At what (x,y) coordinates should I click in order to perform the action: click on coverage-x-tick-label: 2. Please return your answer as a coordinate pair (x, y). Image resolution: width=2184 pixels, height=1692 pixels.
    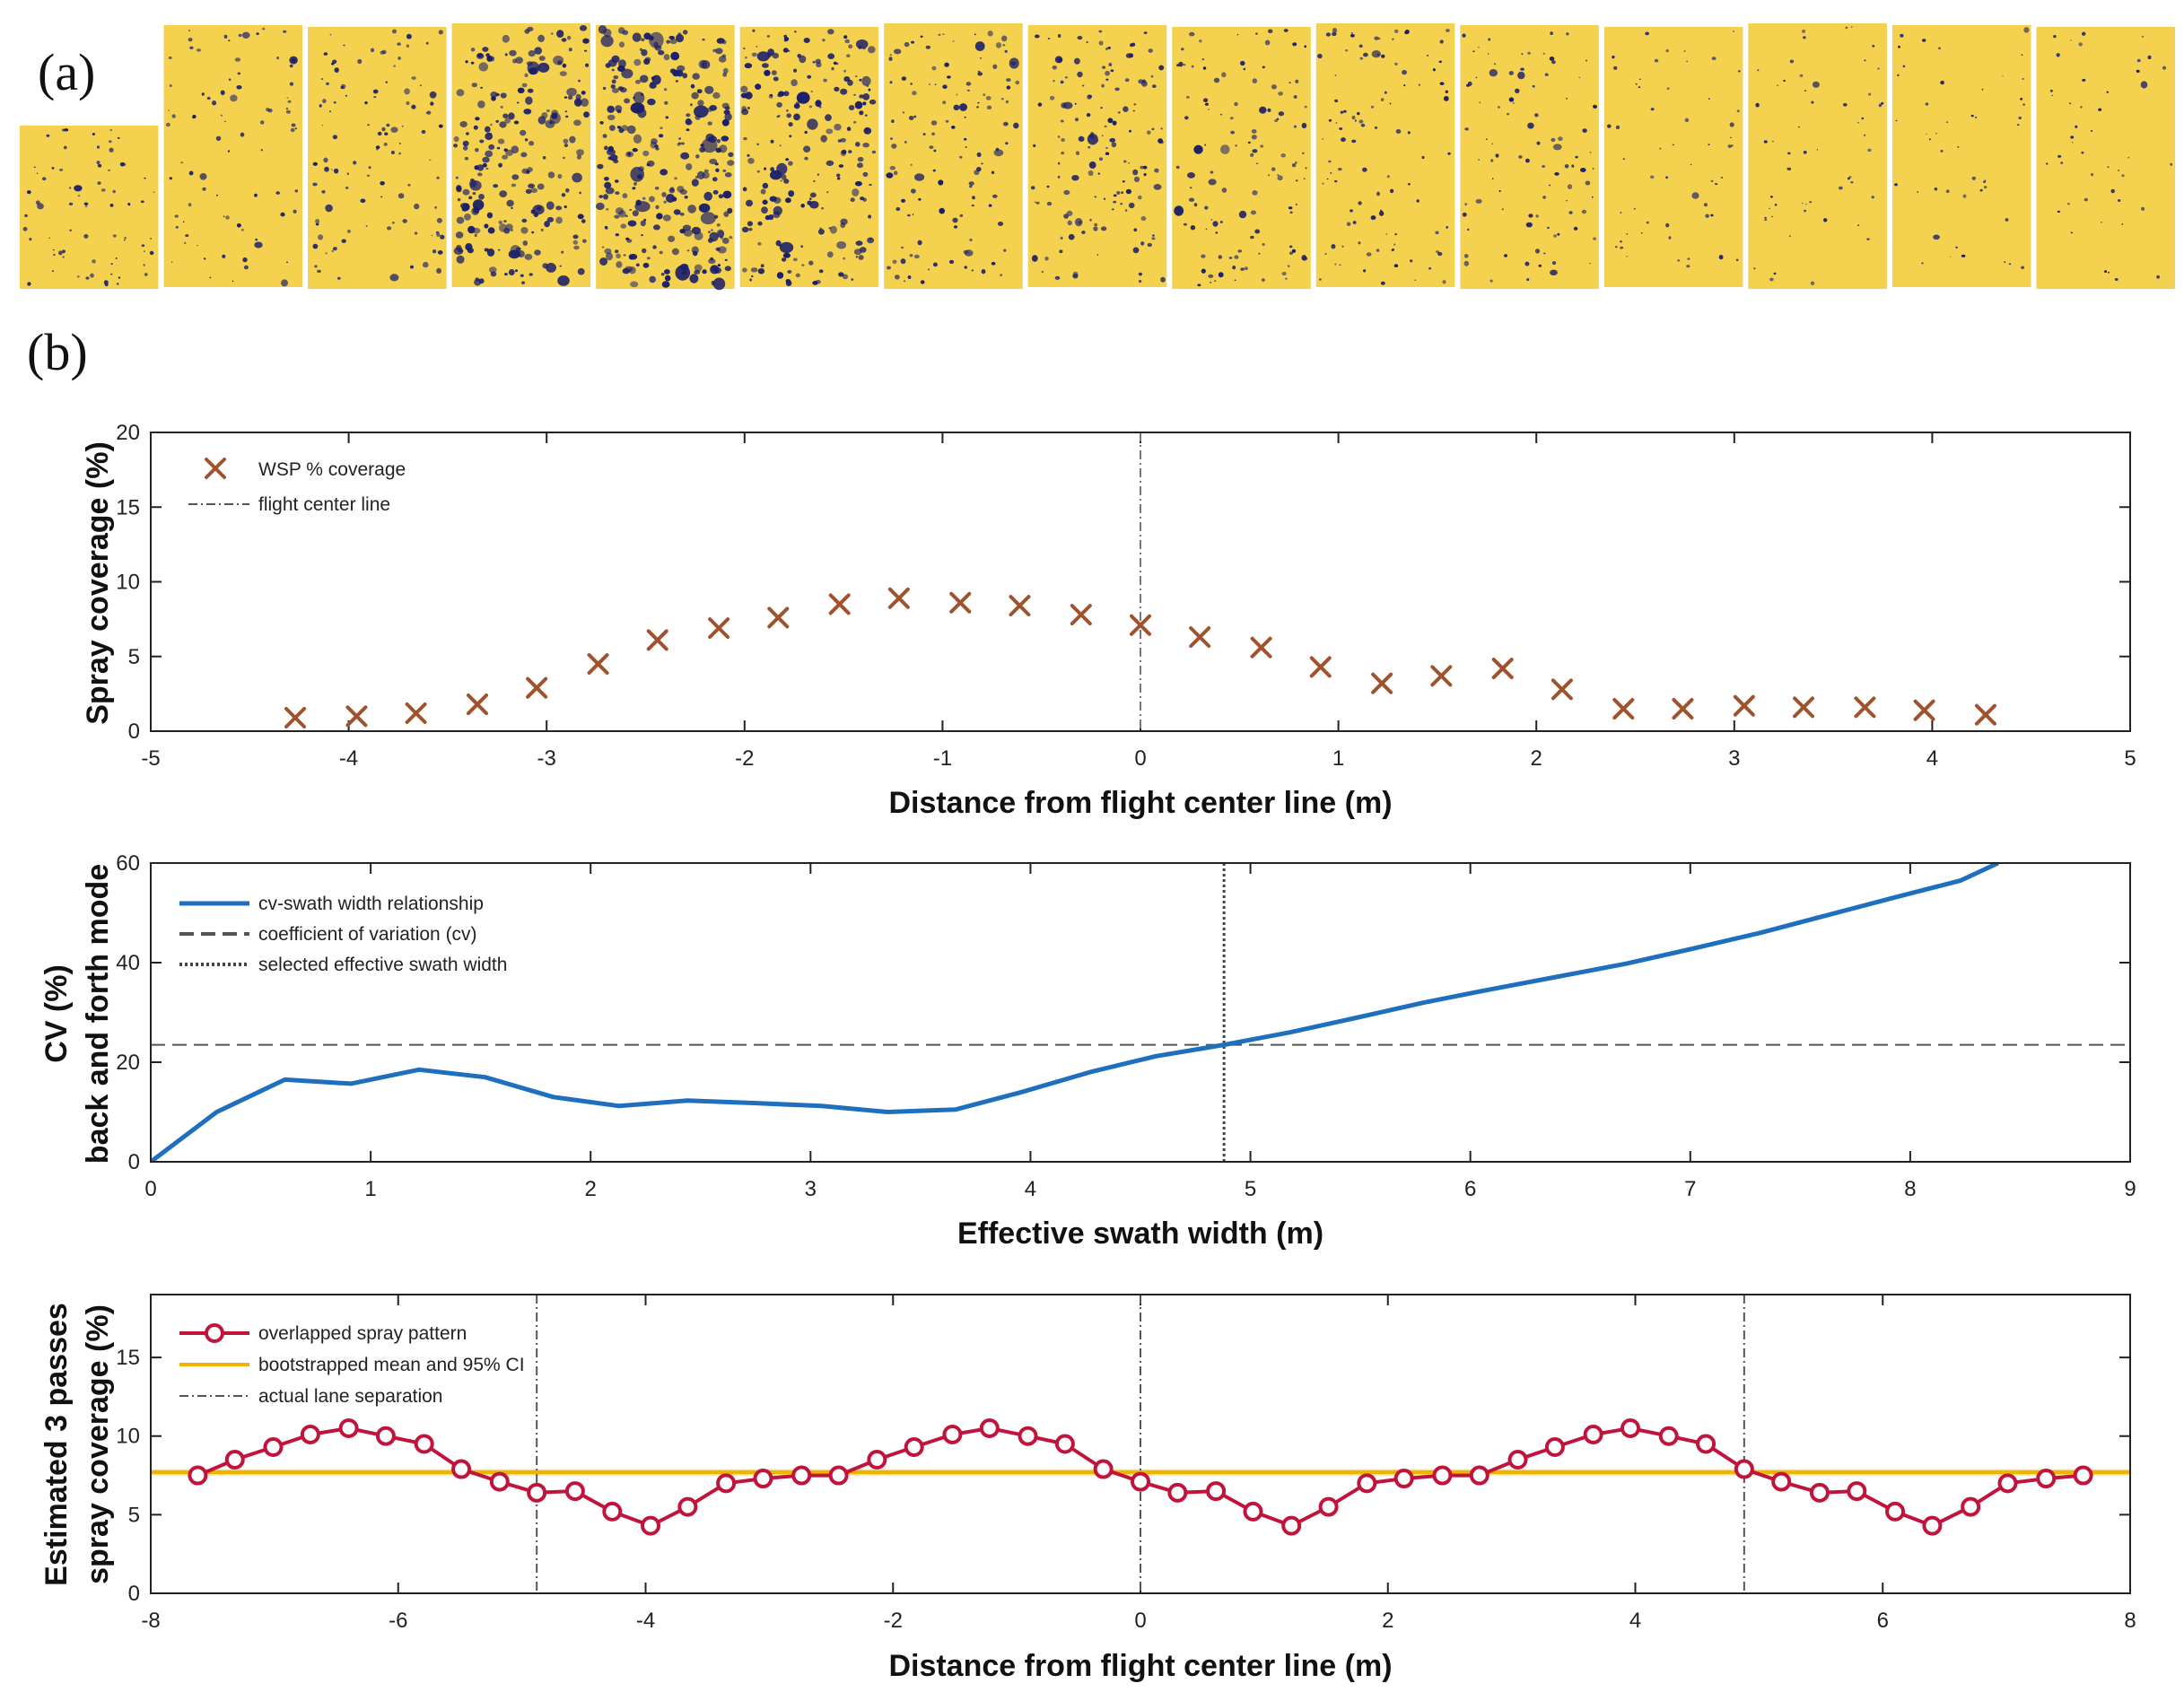
    Looking at the image, I should click on (1537, 758).